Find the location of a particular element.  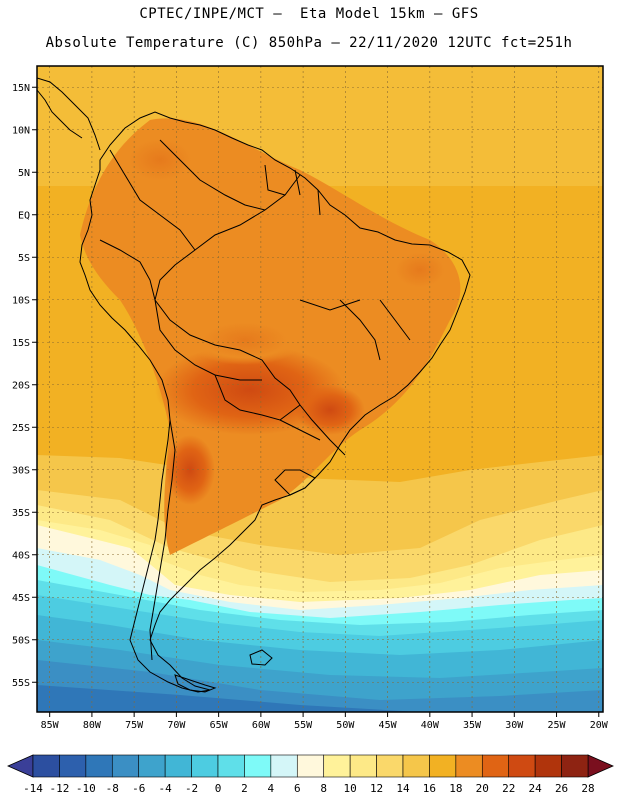

lat-tick-label: 40S is located at coordinates (21, 555).